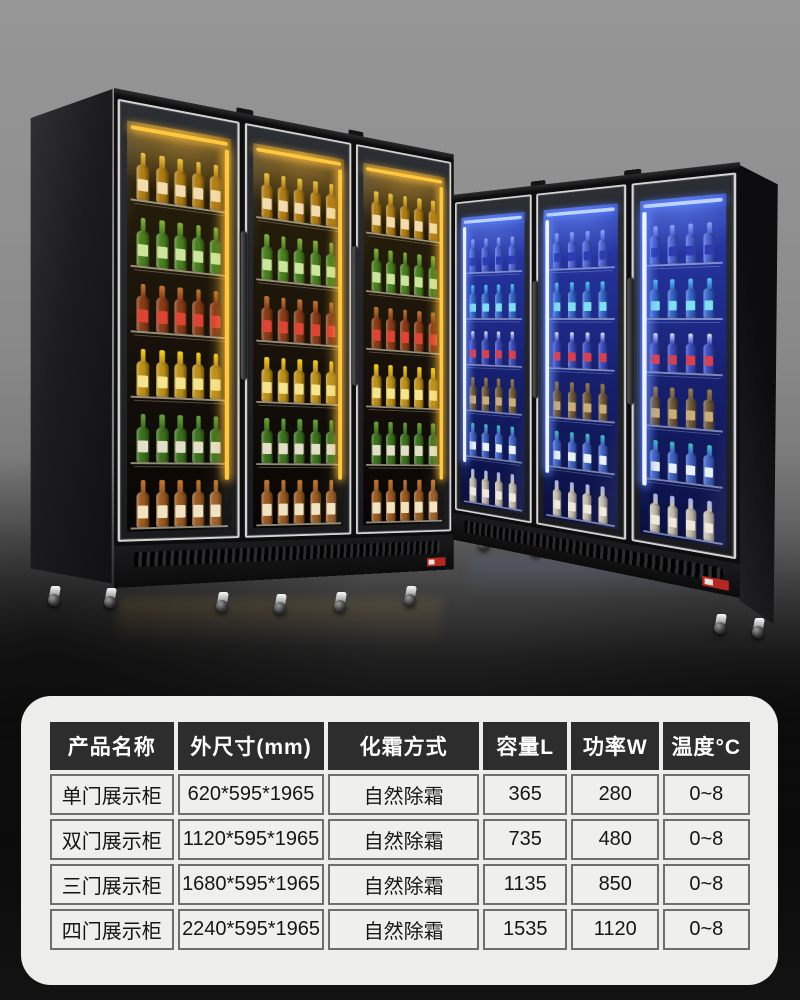 Image resolution: width=800 pixels, height=1000 pixels. I want to click on cell-product-name: 三门展示柜, so click(111, 884).